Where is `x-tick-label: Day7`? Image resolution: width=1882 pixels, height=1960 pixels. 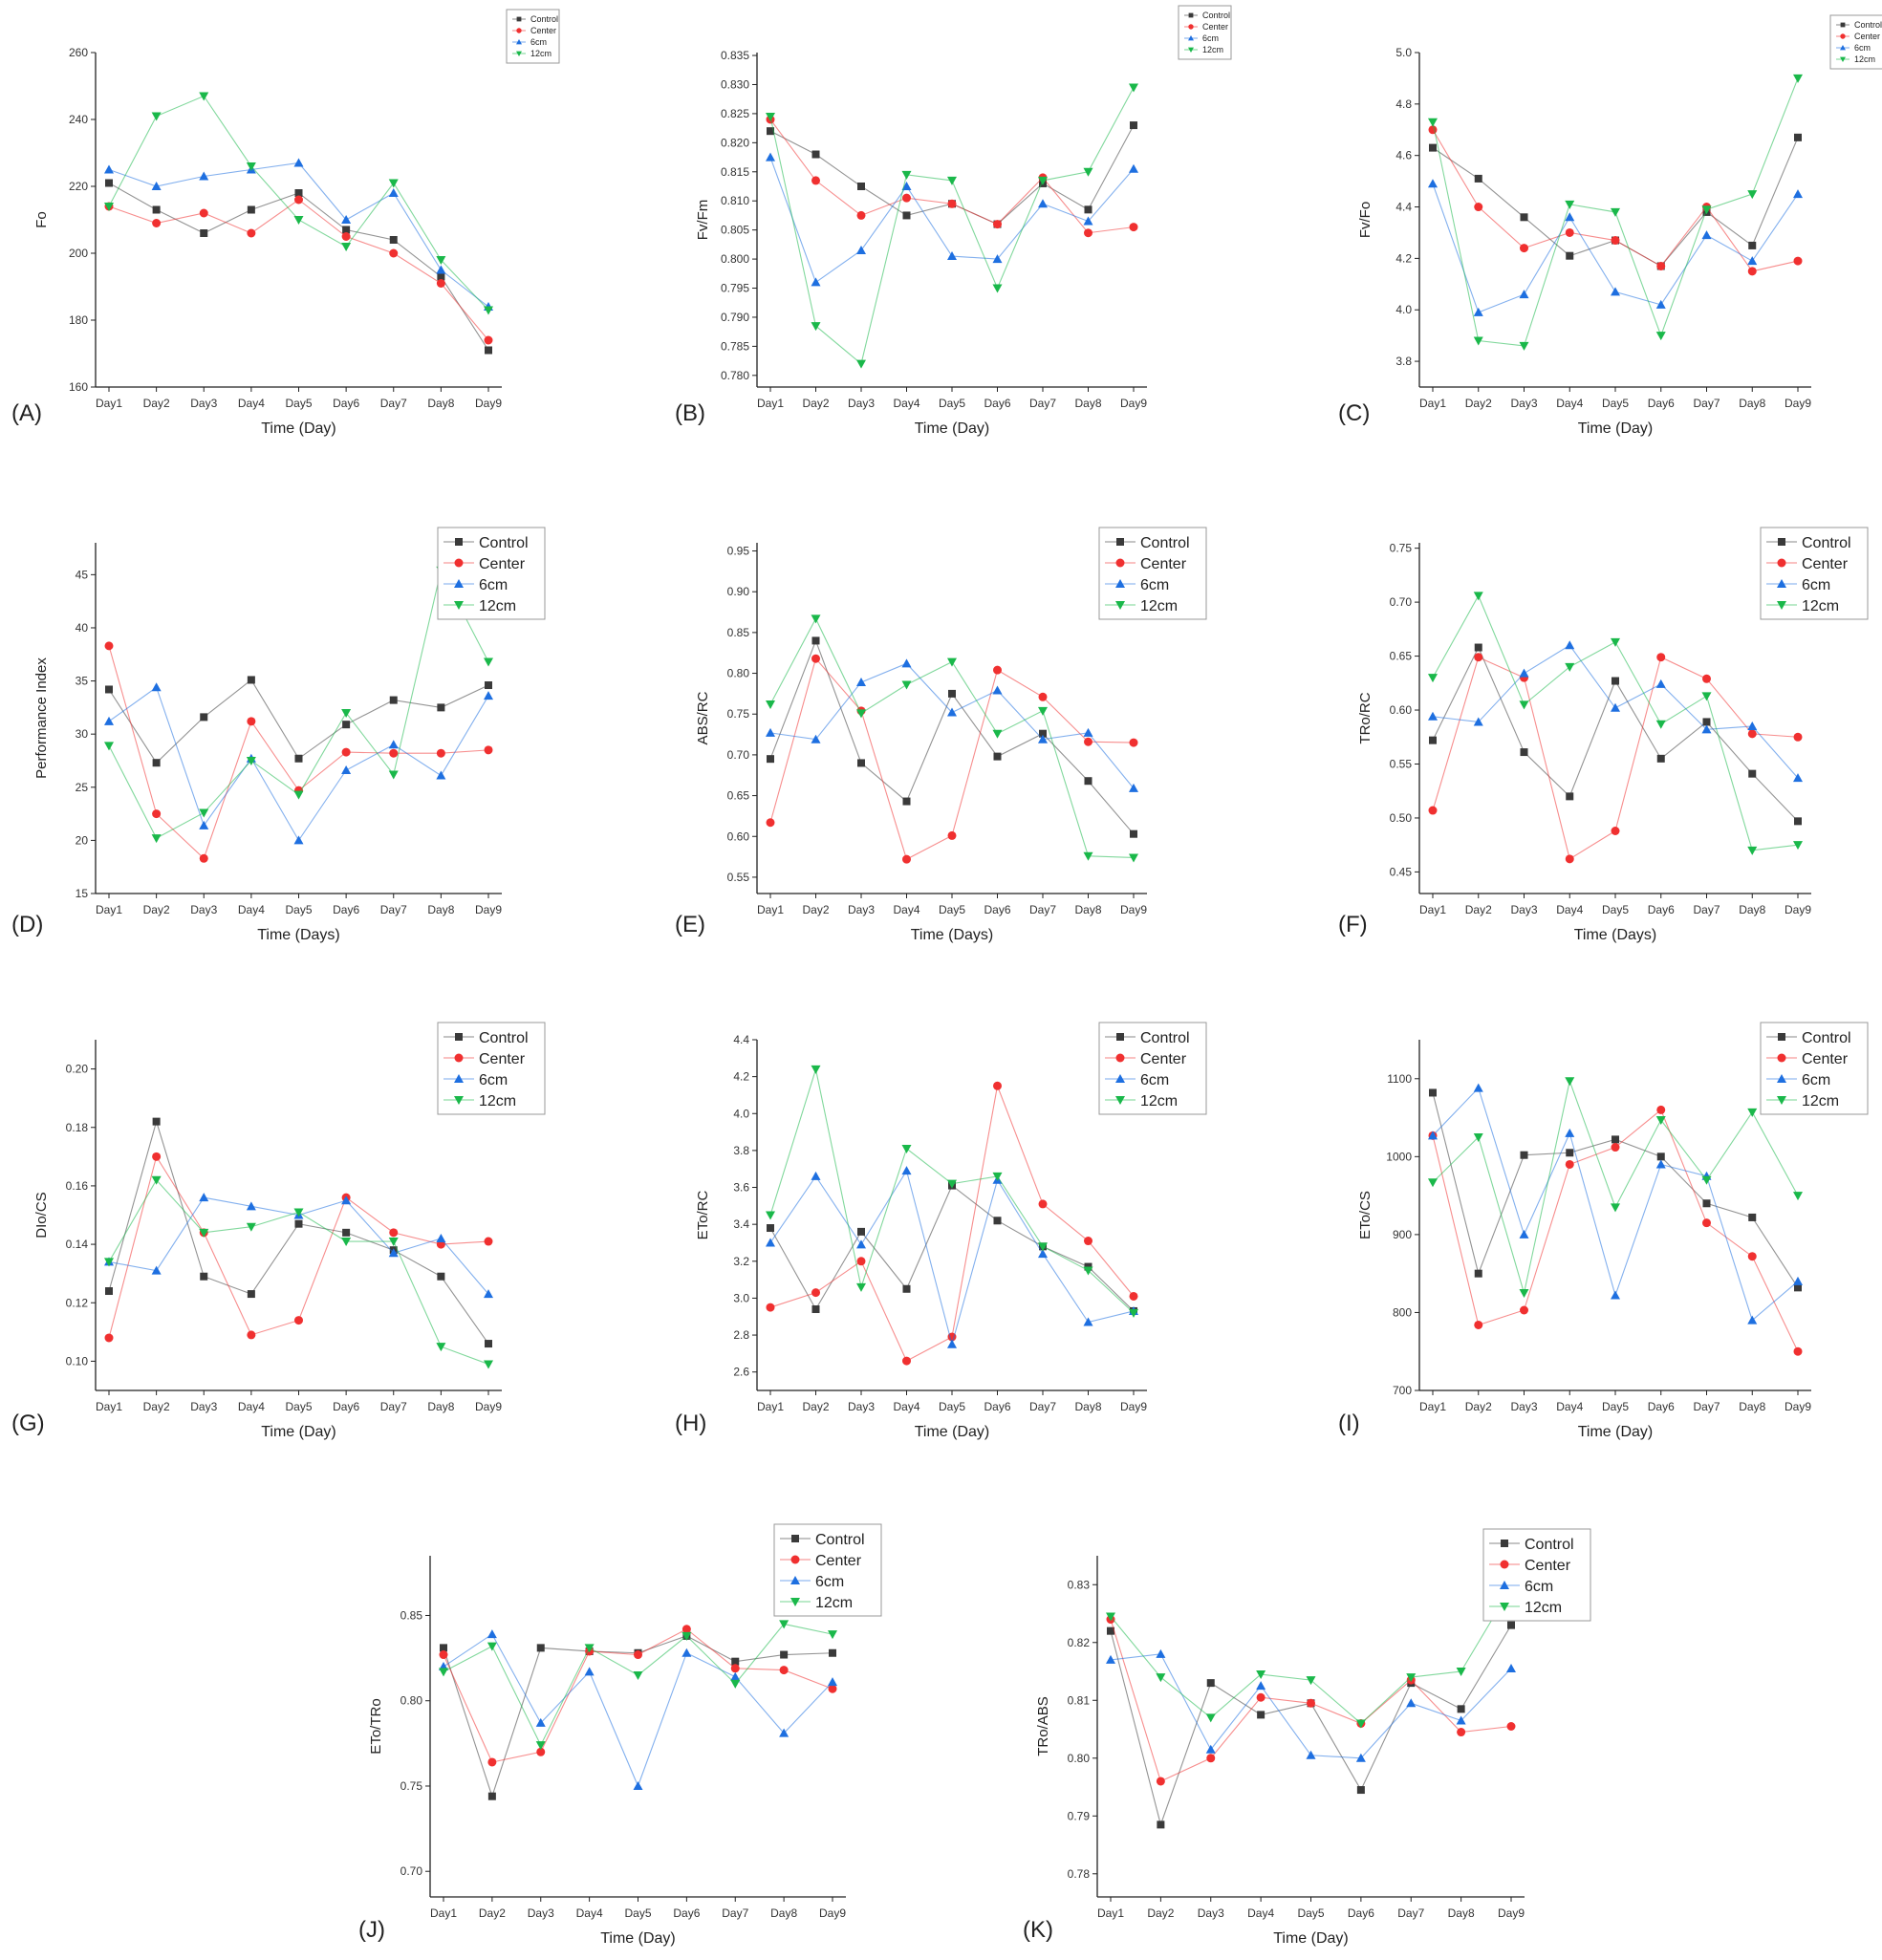 x-tick-label: Day7 is located at coordinates (1411, 1913).